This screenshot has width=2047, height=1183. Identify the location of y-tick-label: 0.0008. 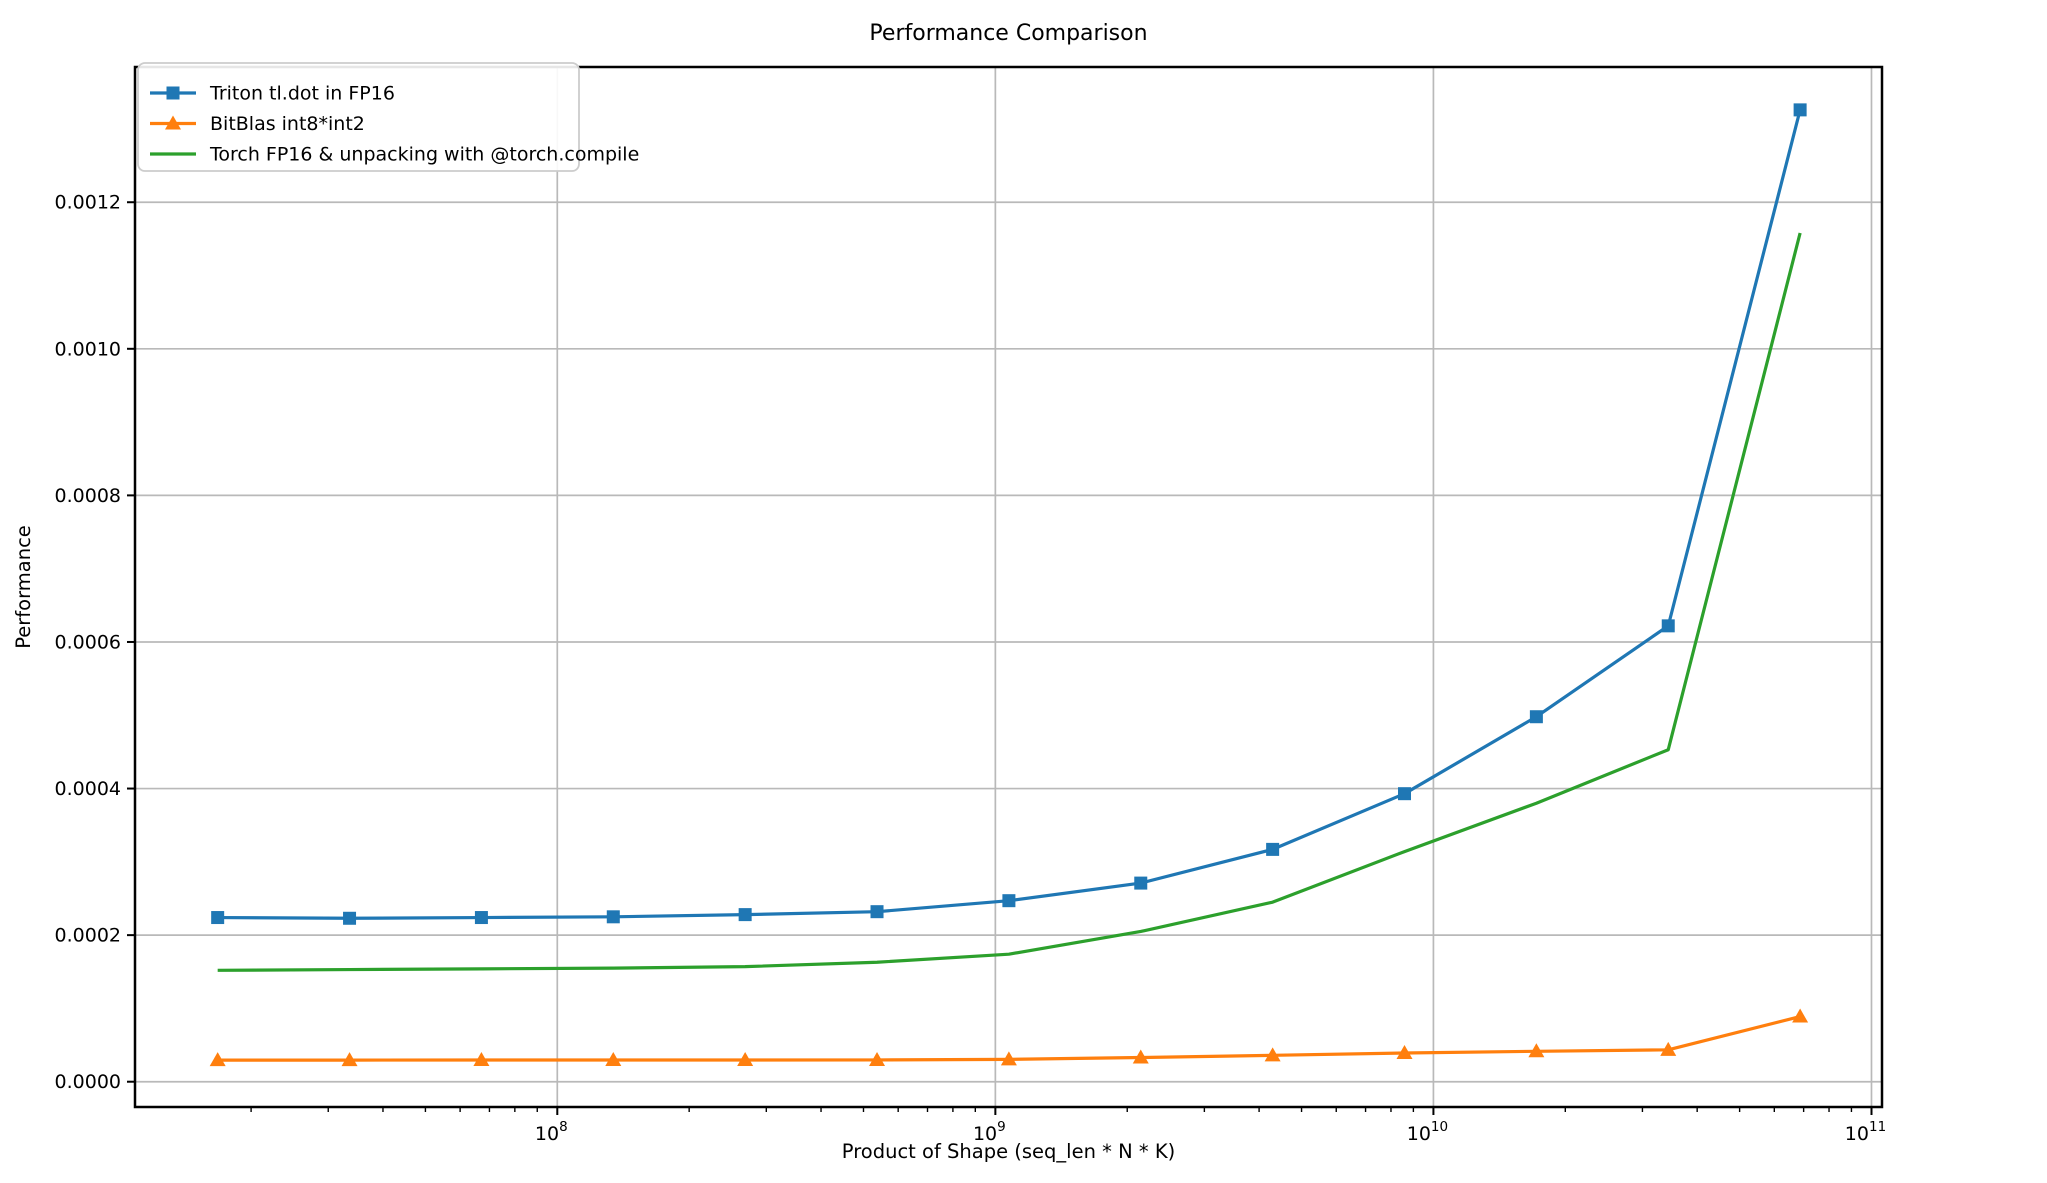
(88, 496).